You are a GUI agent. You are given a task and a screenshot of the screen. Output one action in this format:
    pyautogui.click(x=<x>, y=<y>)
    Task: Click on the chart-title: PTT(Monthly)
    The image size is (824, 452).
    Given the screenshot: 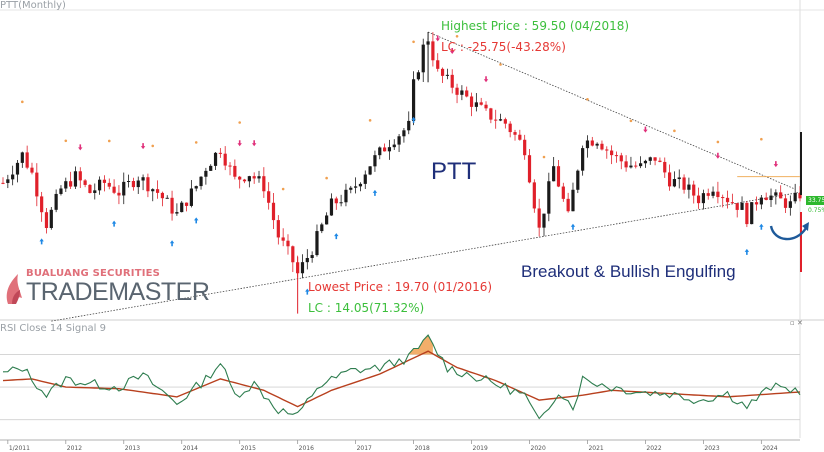 What is the action you would take?
    pyautogui.click(x=33, y=5)
    